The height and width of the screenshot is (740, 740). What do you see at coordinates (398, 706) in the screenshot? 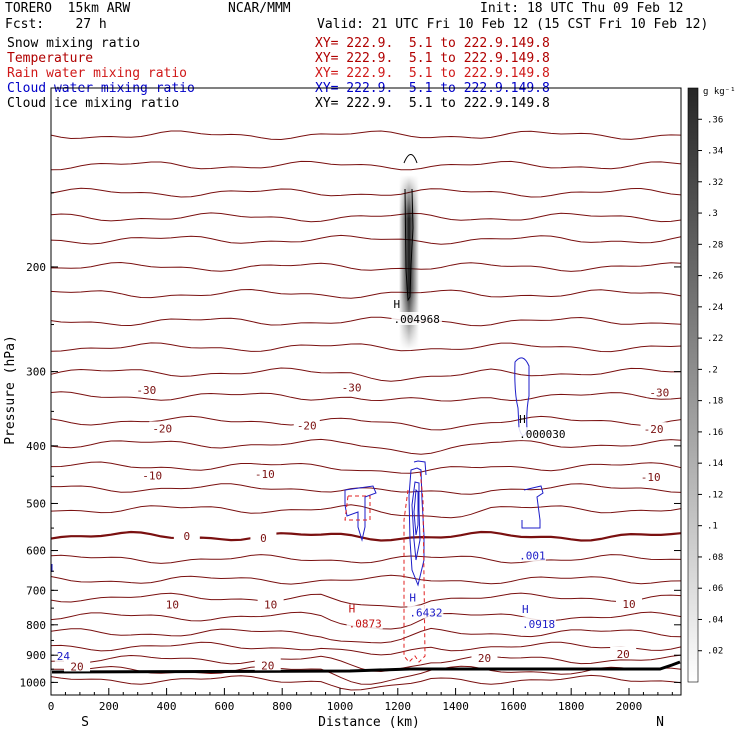
I see `x-tick-label: 1200` at bounding box center [398, 706].